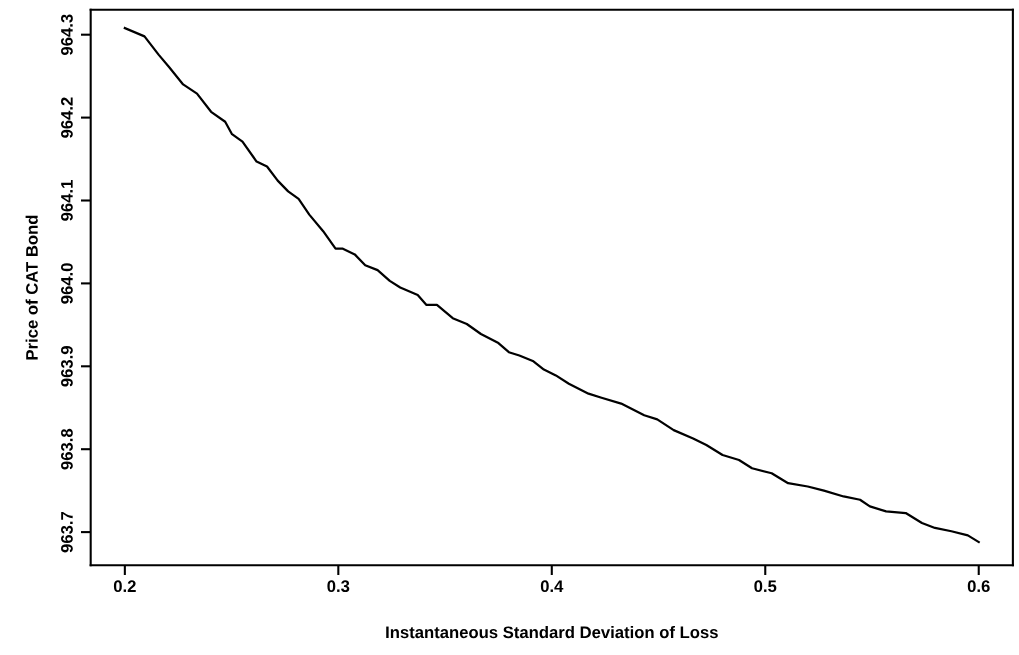  What do you see at coordinates (338, 586) in the screenshot?
I see `x-tick-label: 0.3` at bounding box center [338, 586].